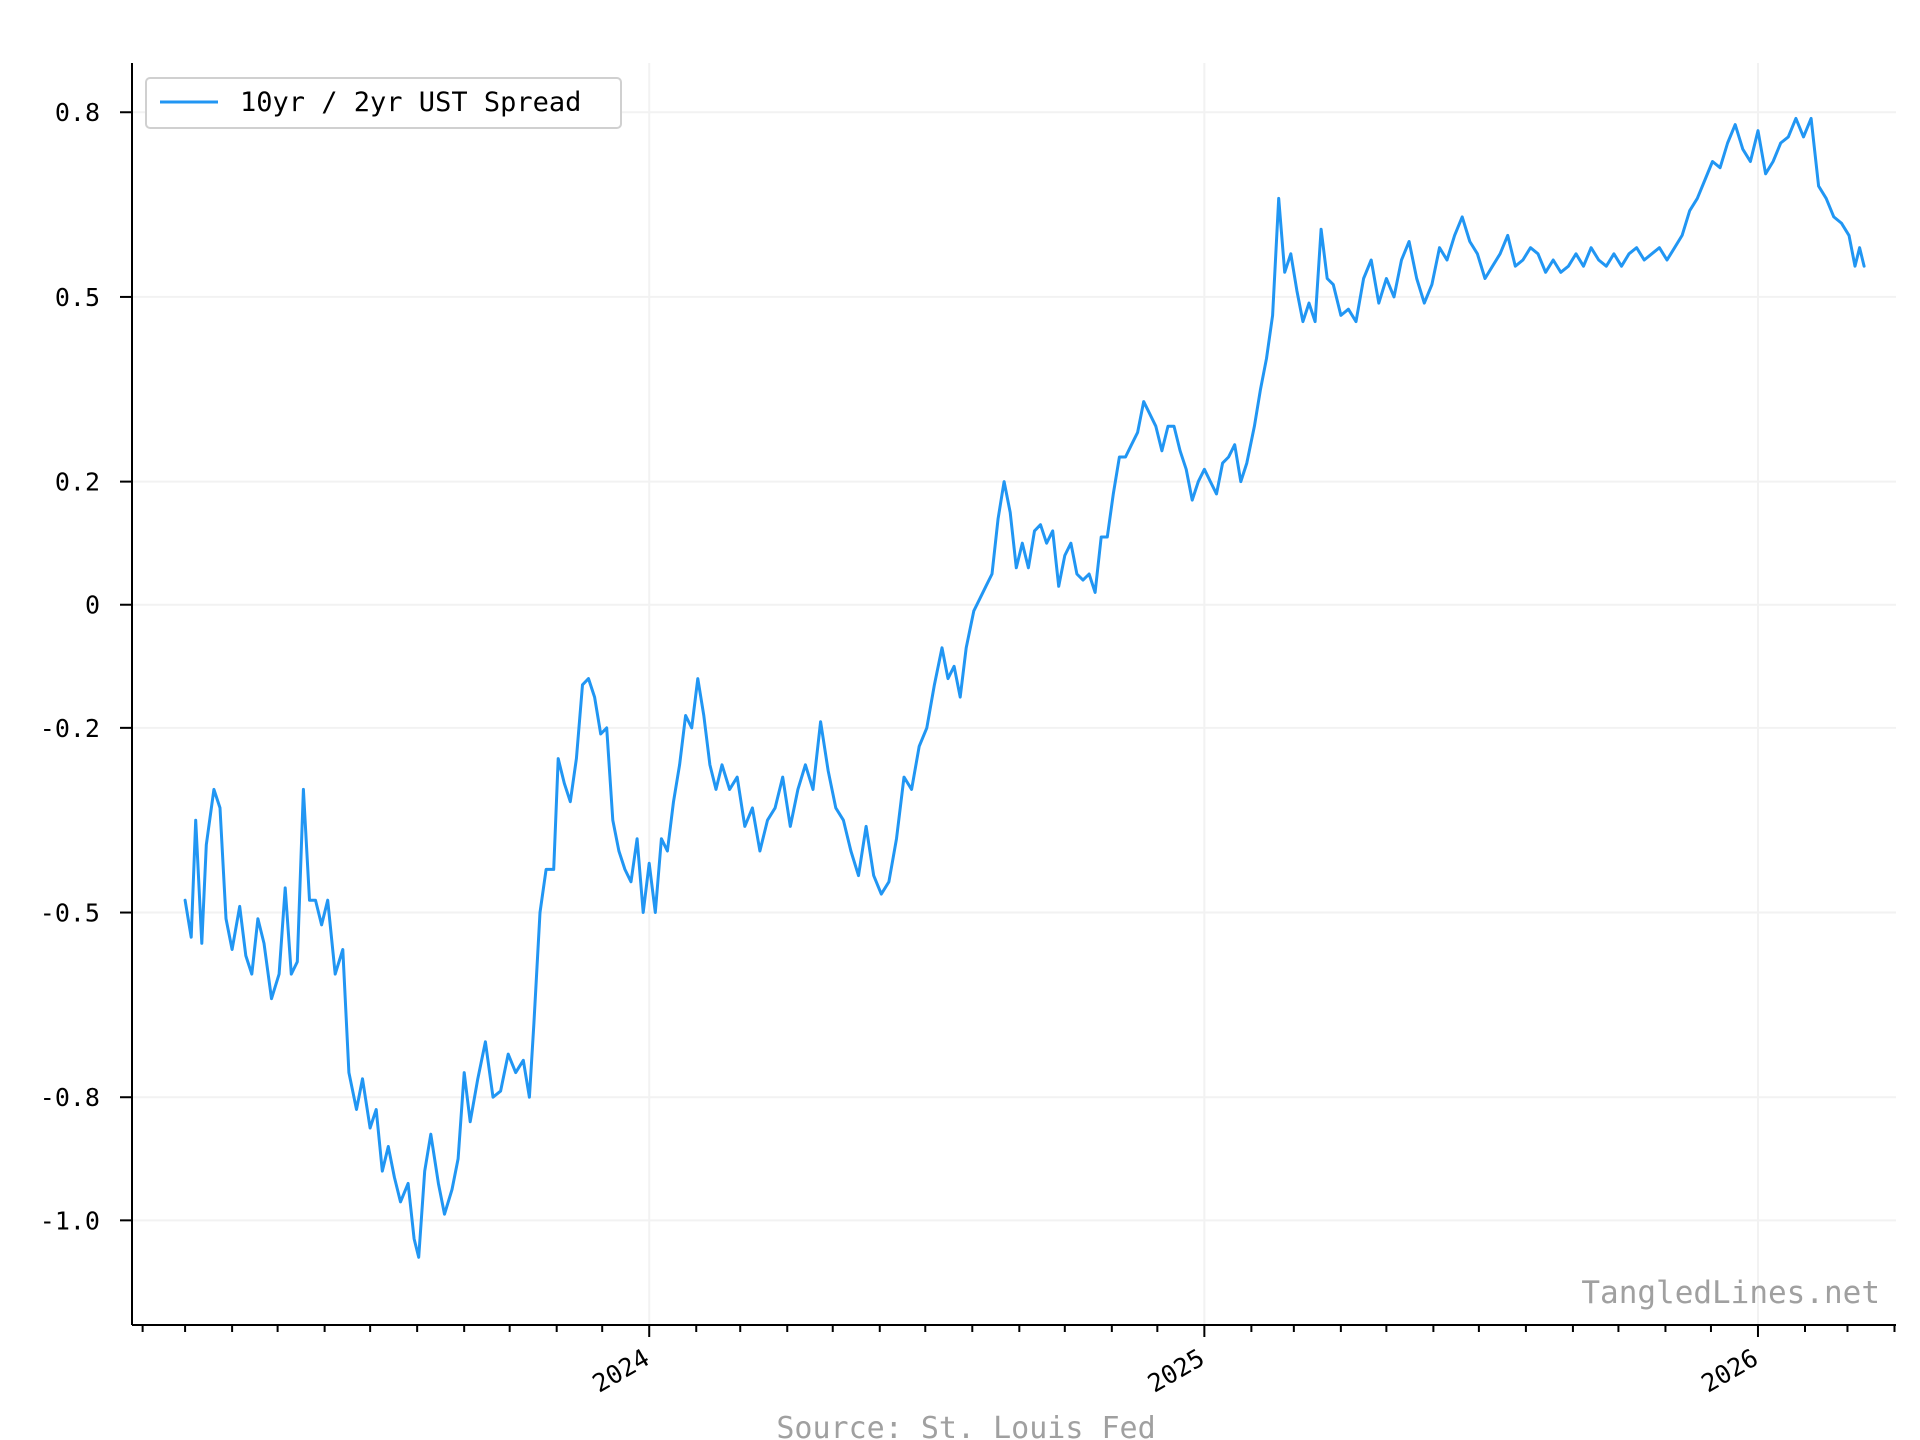  I want to click on watermark: TangledLines.net, so click(1730, 1293).